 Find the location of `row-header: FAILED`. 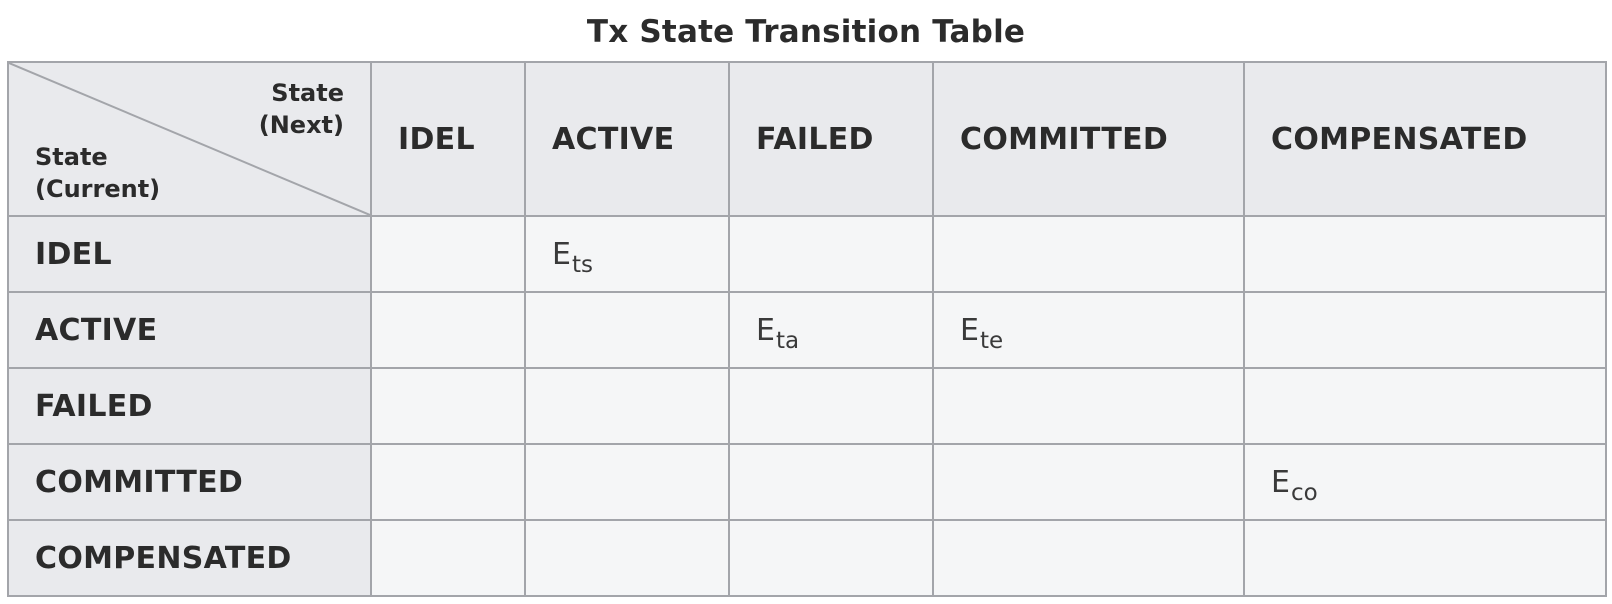

row-header: FAILED is located at coordinates (189, 406).